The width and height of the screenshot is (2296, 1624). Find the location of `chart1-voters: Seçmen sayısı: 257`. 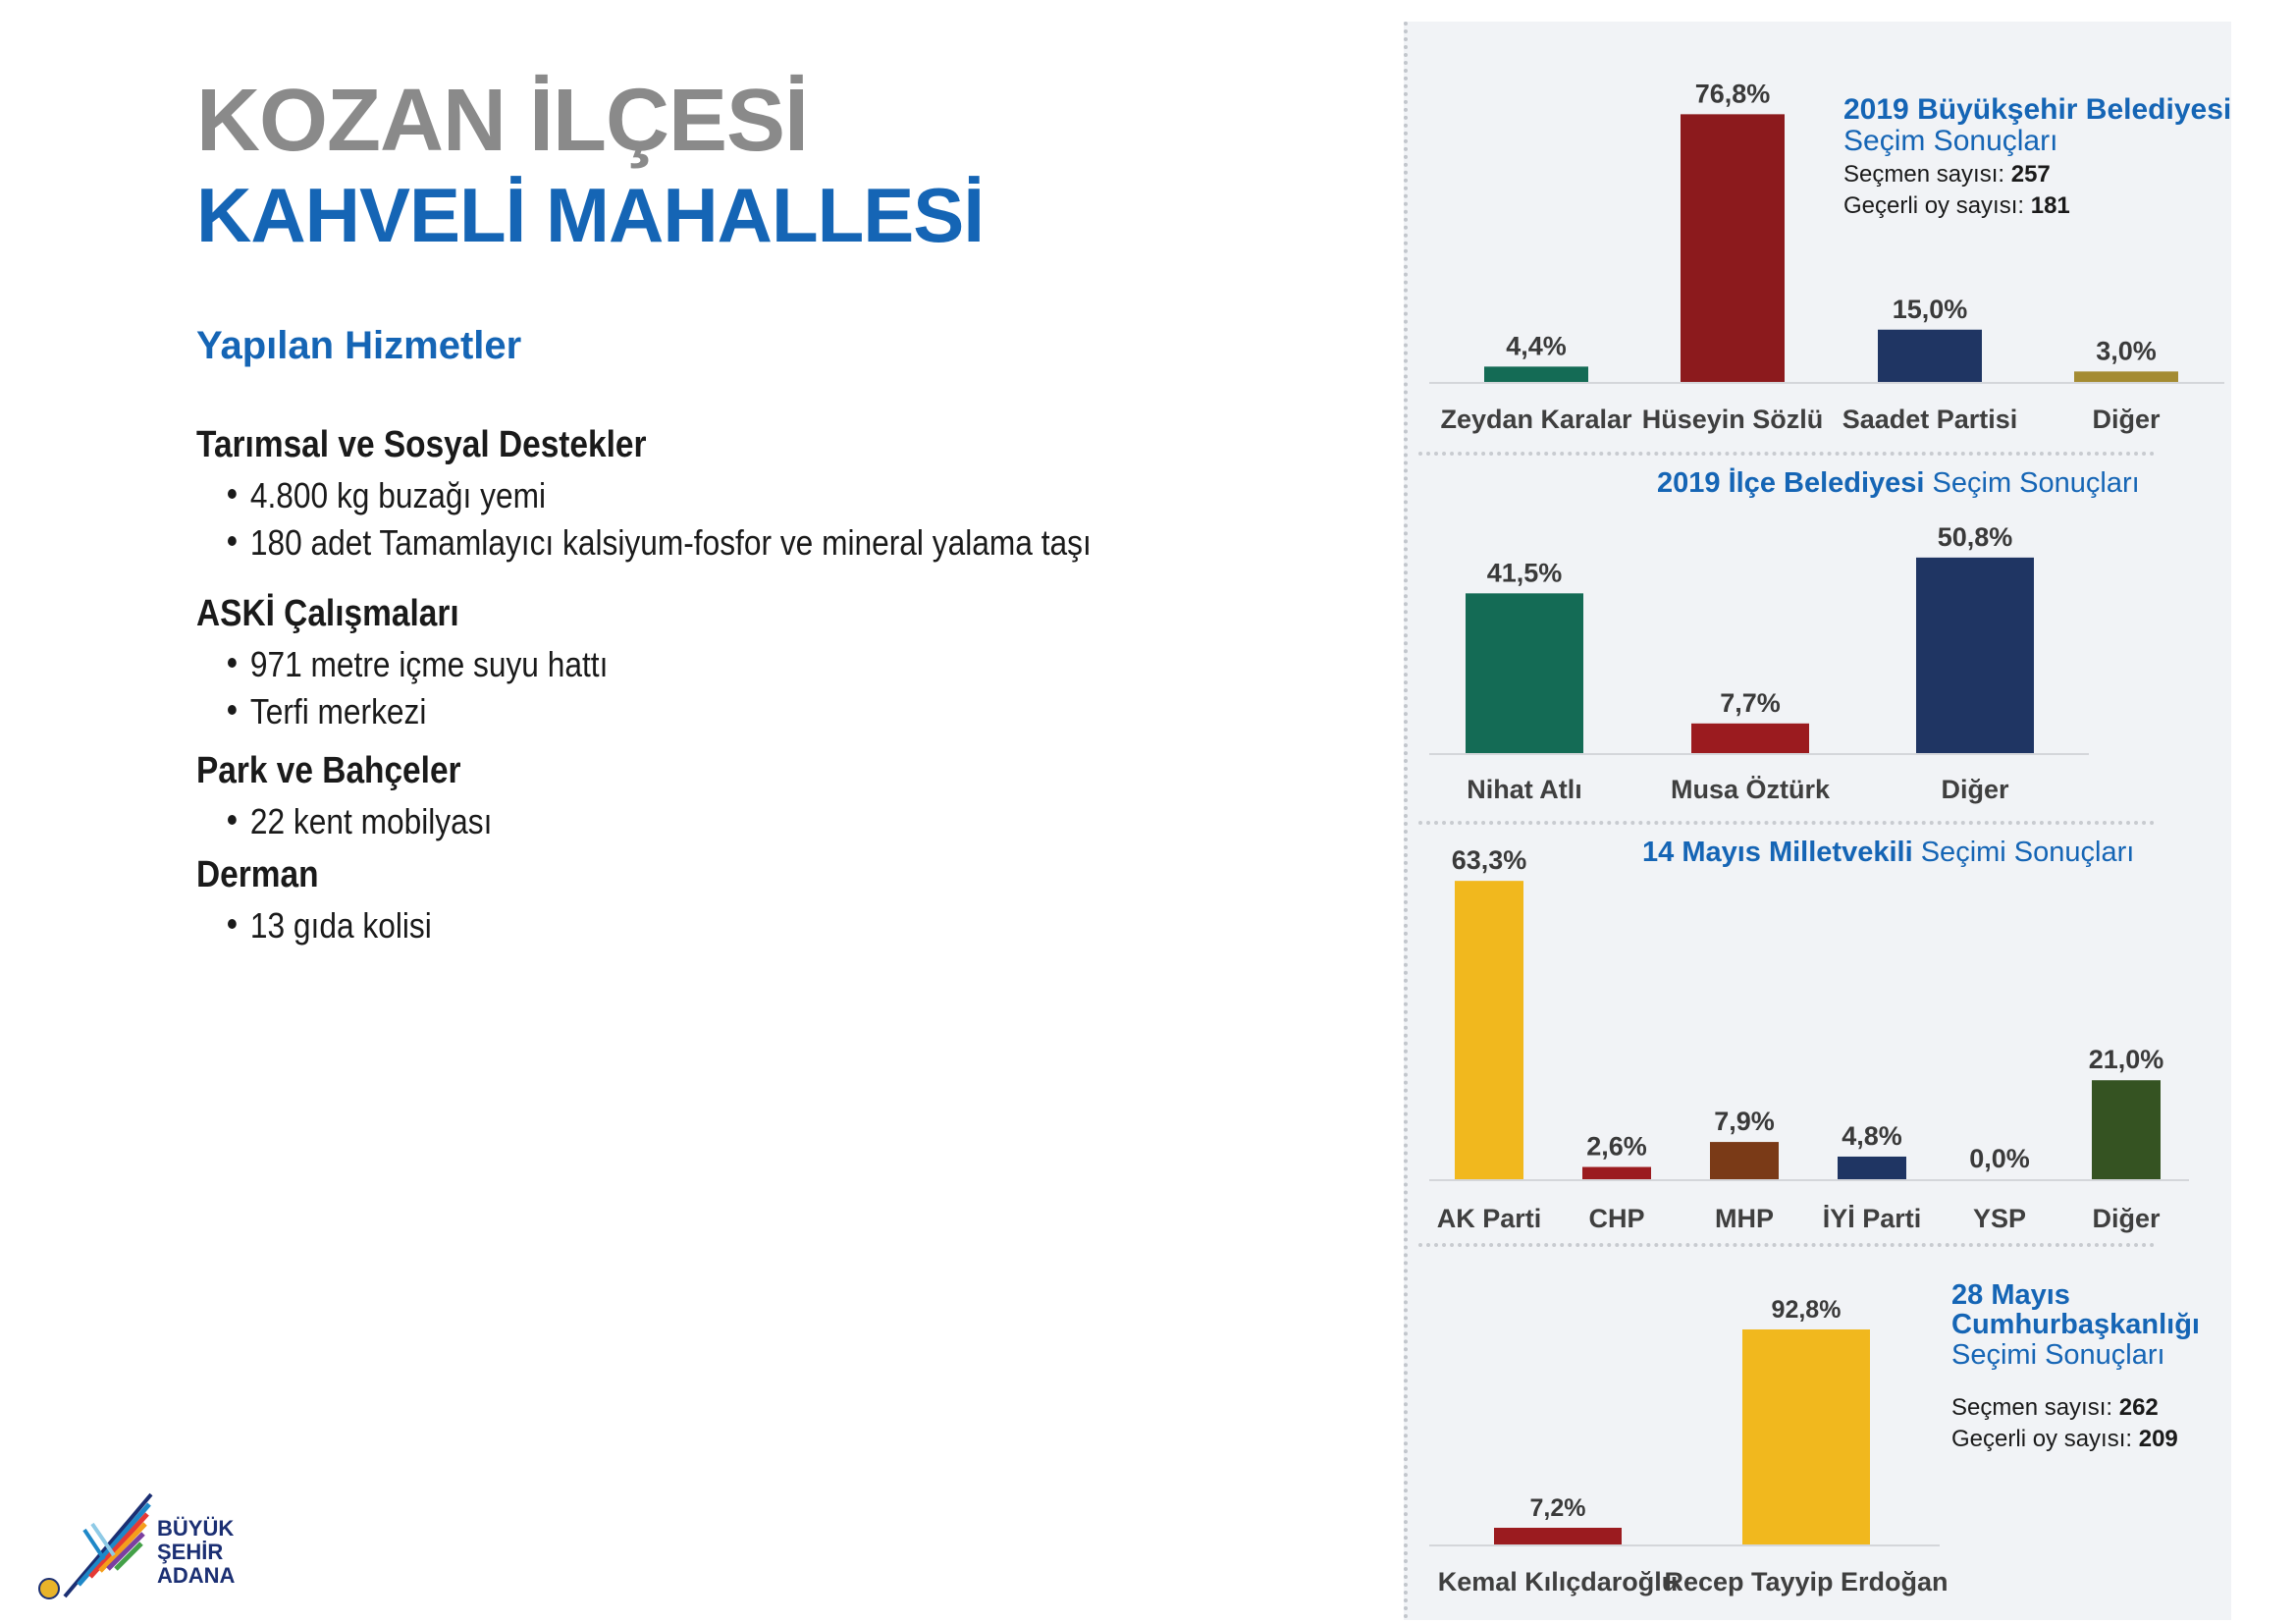

chart1-voters: Seçmen sayısı: 257 is located at coordinates (1947, 174).